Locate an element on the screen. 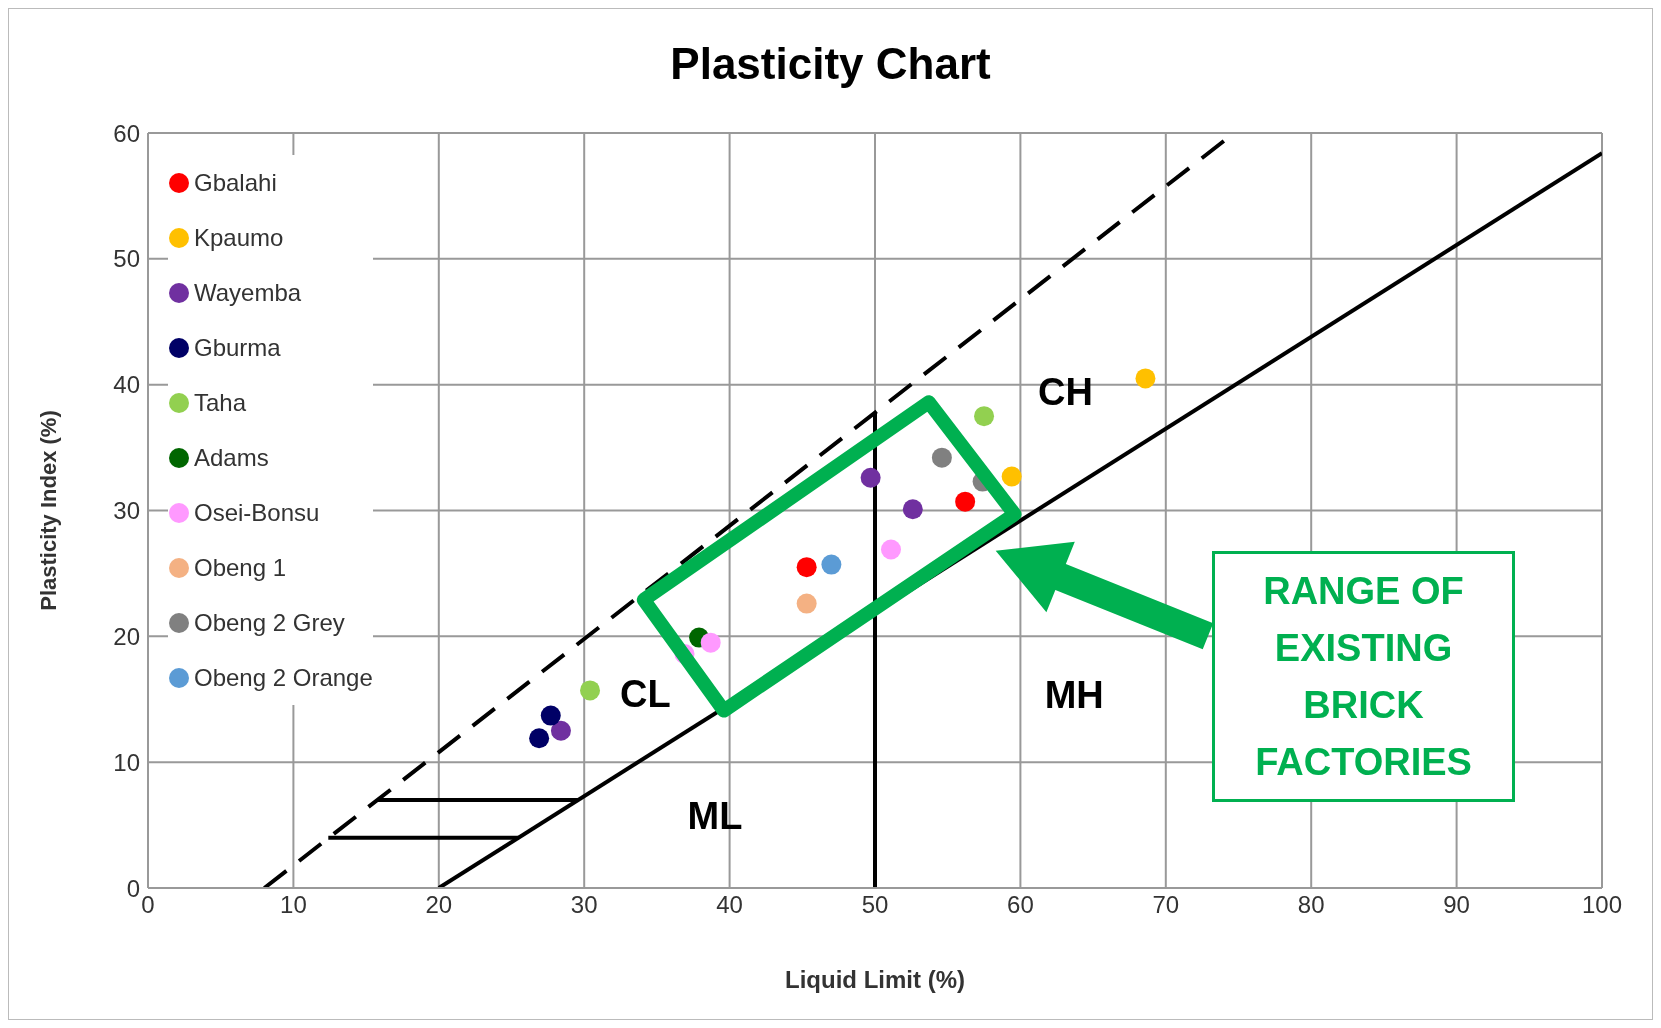 Image resolution: width=1661 pixels, height=1028 pixels. x-tick-label: 80 is located at coordinates (1311, 905).